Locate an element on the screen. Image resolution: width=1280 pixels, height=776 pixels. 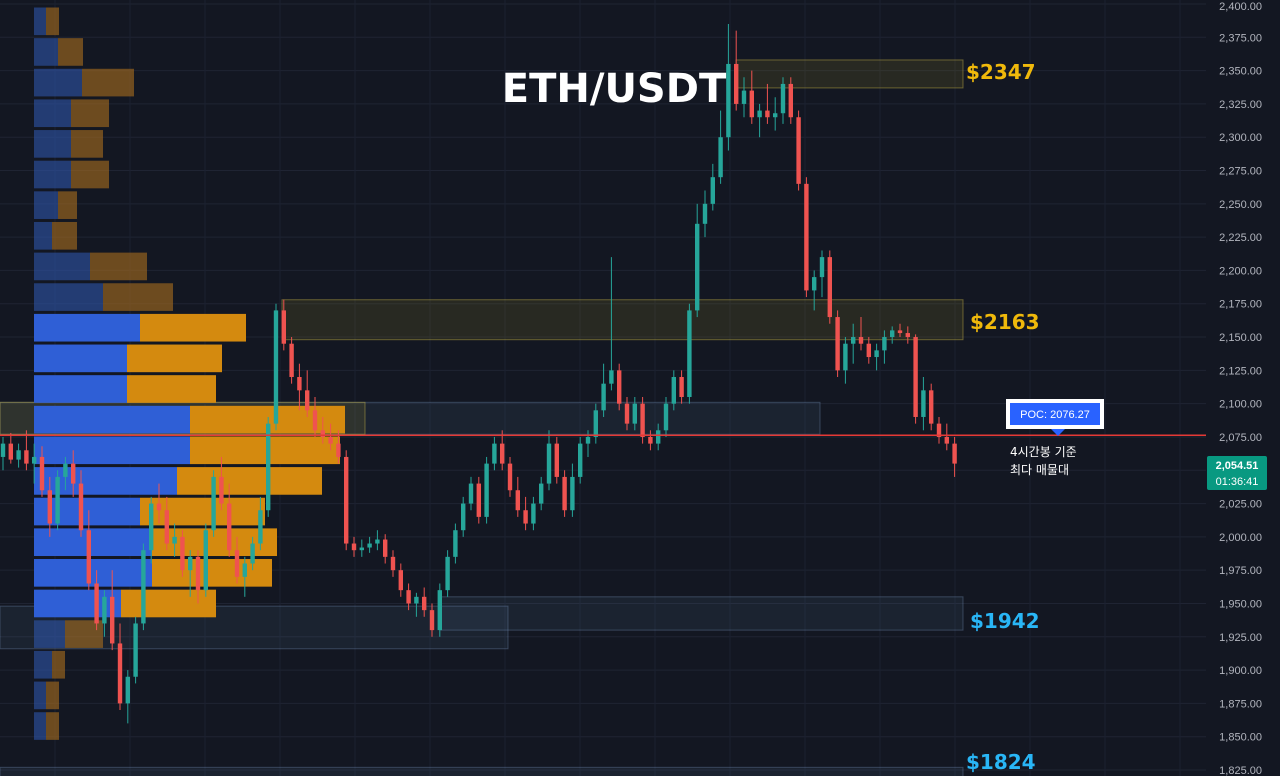
price-tick-label: 2,000.00 is located at coordinates (1240, 538).